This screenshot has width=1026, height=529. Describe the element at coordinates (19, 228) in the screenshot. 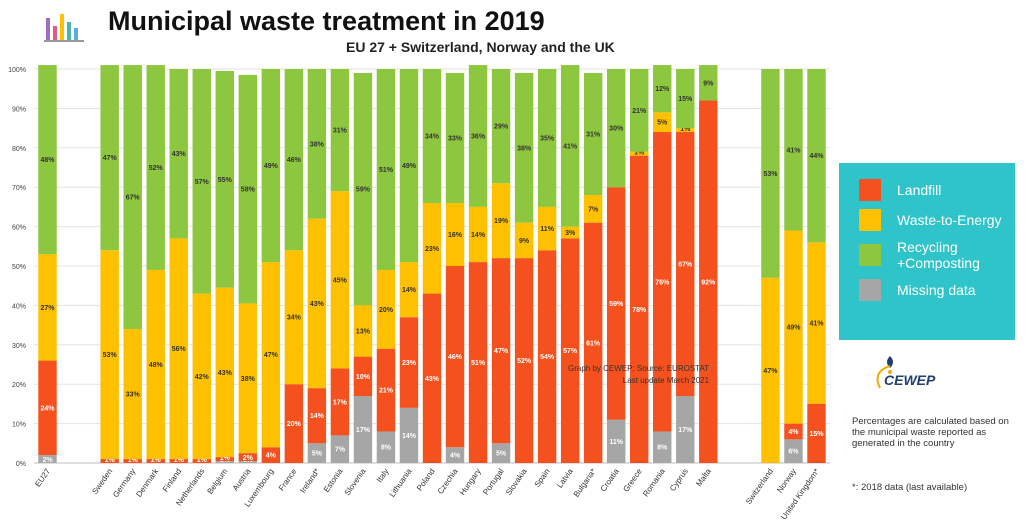

I see `y-tick-label: 60%` at that location.